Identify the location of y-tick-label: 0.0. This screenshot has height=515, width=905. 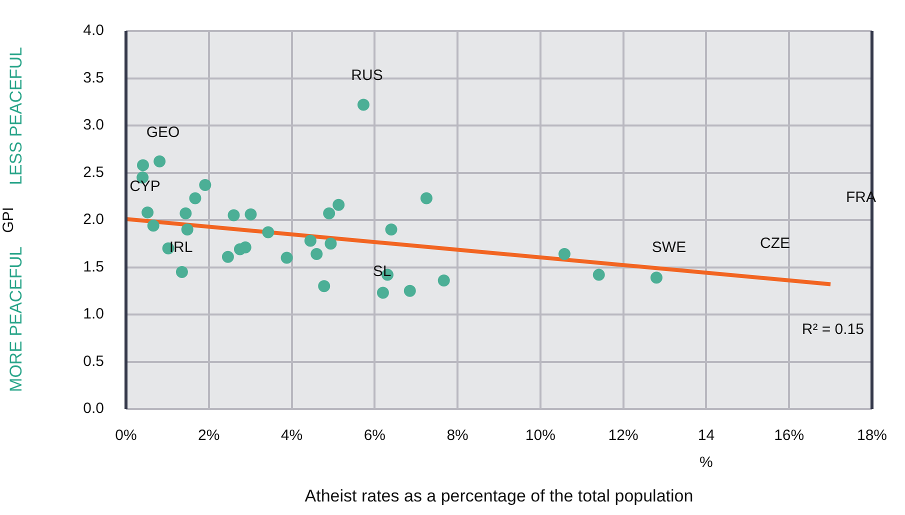
(93, 409).